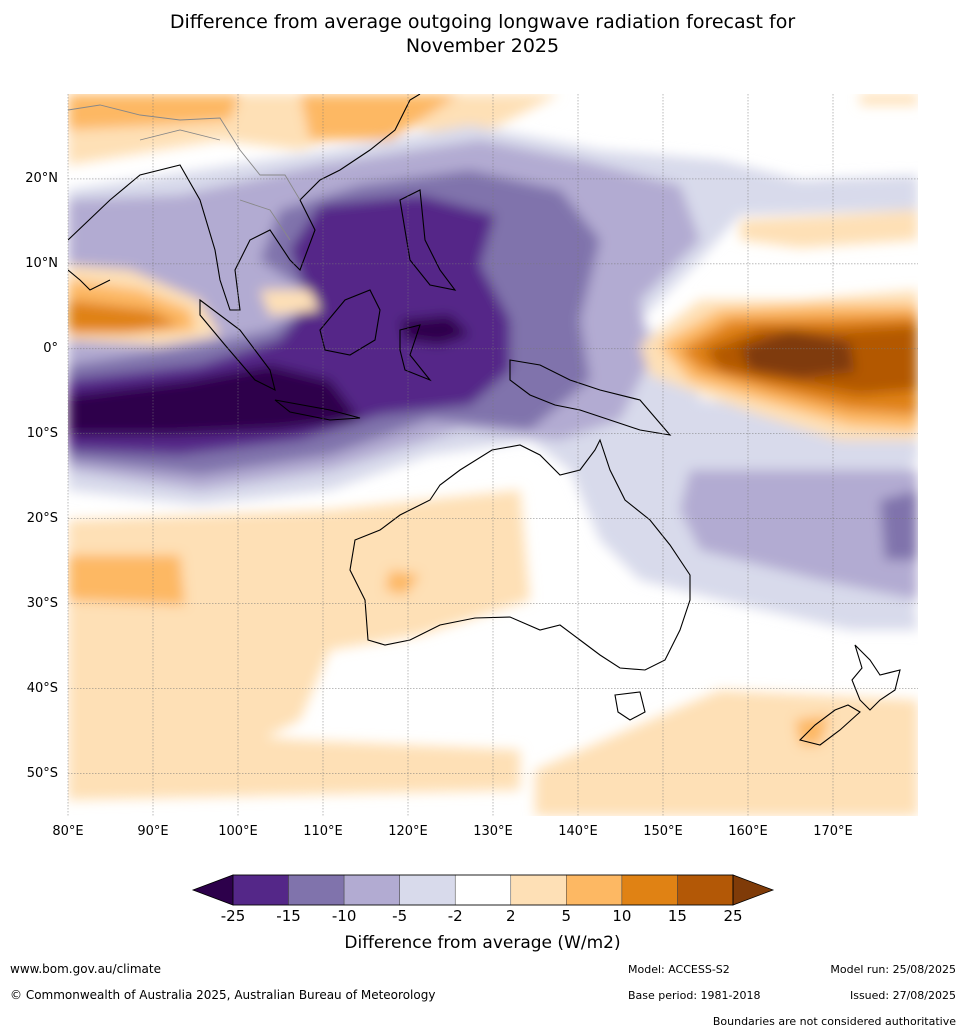 This screenshot has height=1035, width=965. I want to click on latitude-label: 20°S, so click(42, 518).